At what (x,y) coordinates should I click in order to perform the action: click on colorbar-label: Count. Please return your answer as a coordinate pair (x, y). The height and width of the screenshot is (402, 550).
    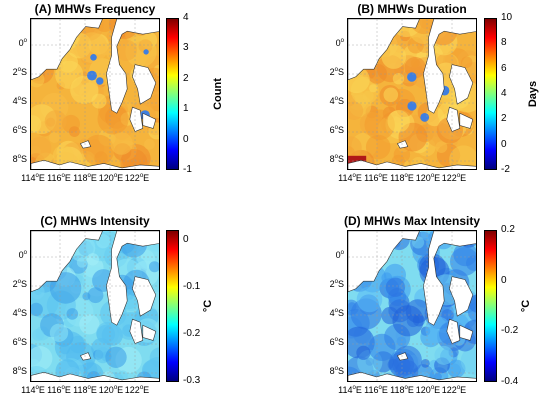
    Looking at the image, I should click on (217, 94).